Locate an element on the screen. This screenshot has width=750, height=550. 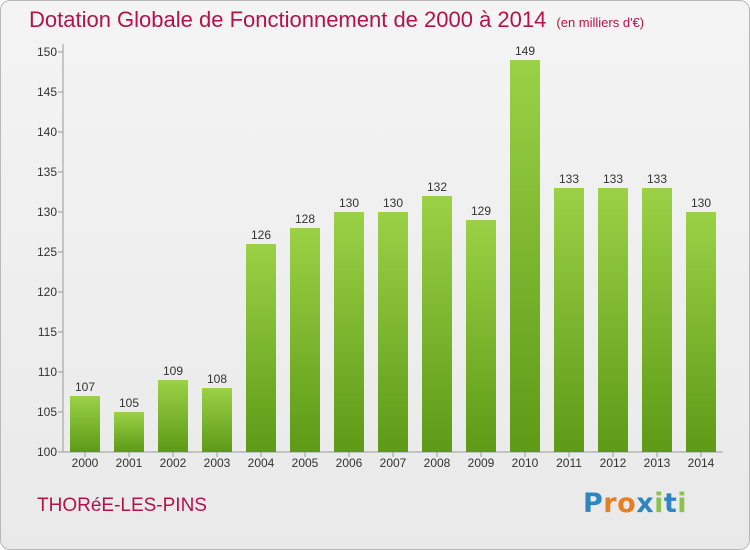
y-tick-label: 140 is located at coordinates (47, 132).